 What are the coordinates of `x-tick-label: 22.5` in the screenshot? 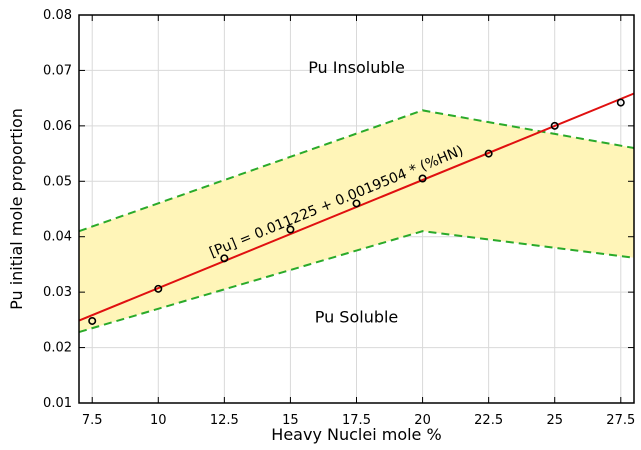 It's located at (488, 420).